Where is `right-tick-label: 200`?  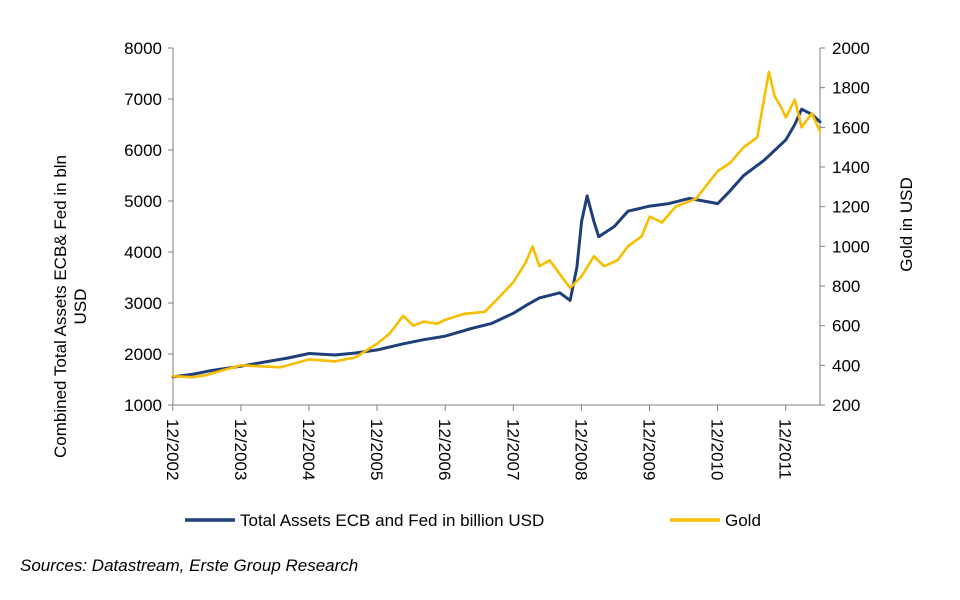
right-tick-label: 200 is located at coordinates (846, 405).